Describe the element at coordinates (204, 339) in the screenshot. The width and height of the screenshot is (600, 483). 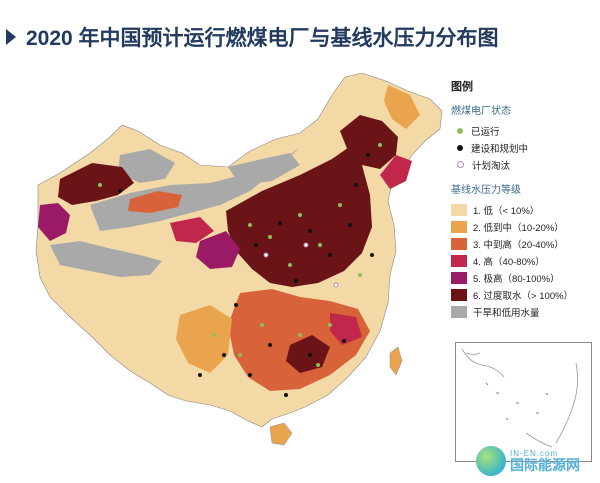
I see `stress-region-2-south` at that location.